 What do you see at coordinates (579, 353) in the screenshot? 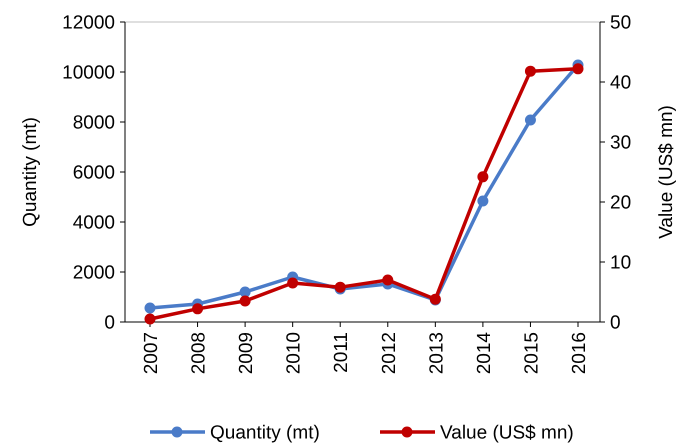
I see `x-tick-label: 2016` at bounding box center [579, 353].